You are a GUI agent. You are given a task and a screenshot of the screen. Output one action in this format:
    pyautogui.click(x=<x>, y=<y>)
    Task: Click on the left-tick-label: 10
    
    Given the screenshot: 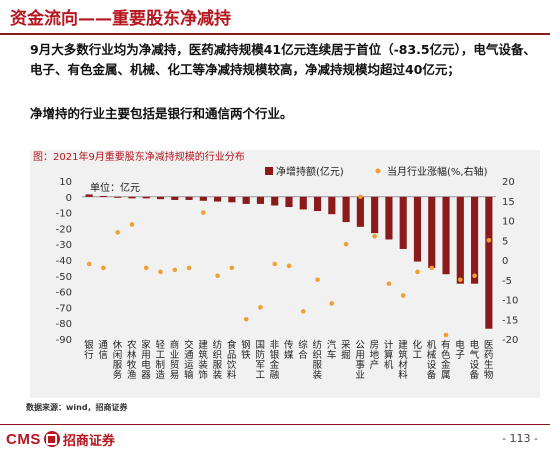 What is the action you would take?
    pyautogui.click(x=65, y=182)
    